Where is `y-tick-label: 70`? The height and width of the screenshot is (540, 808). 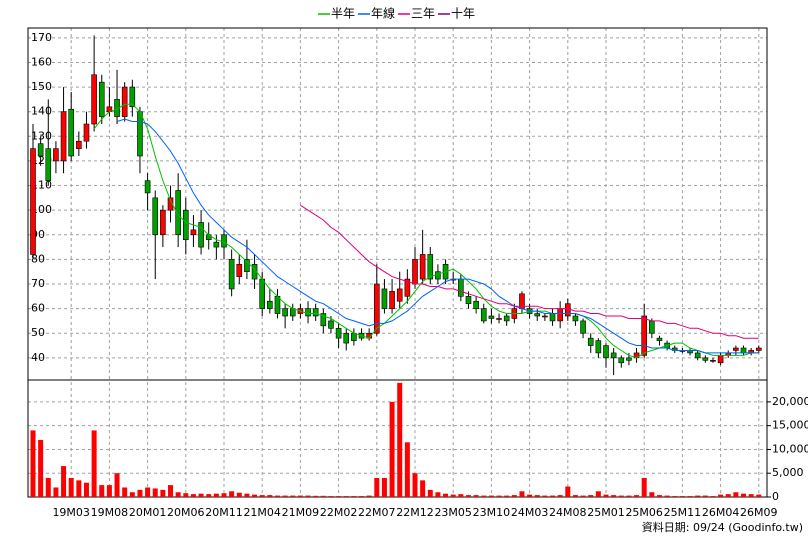
y-tick-label: 70 is located at coordinates (38, 283).